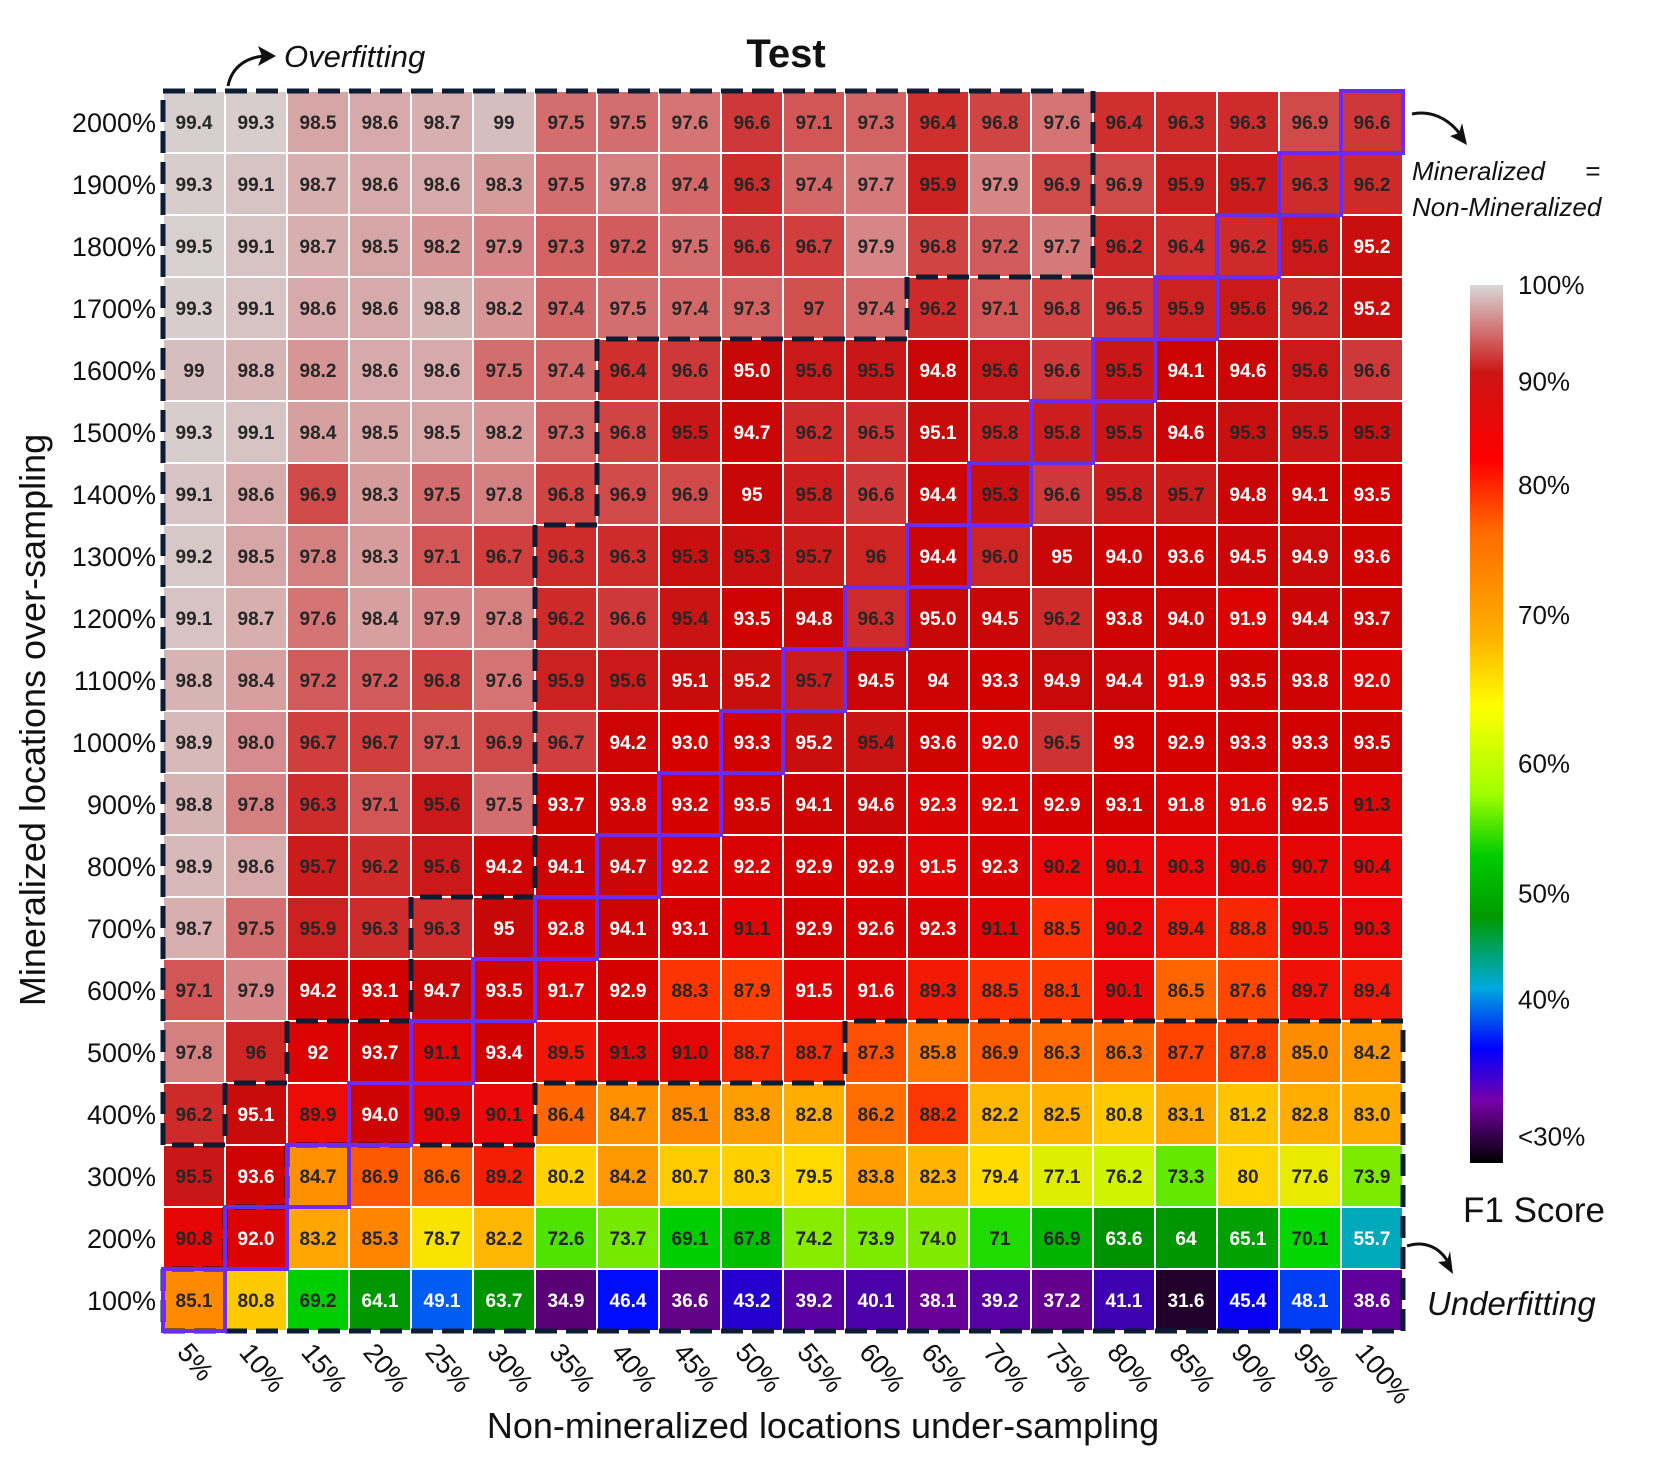  I want to click on cell-value-label: 88.3, so click(690, 991).